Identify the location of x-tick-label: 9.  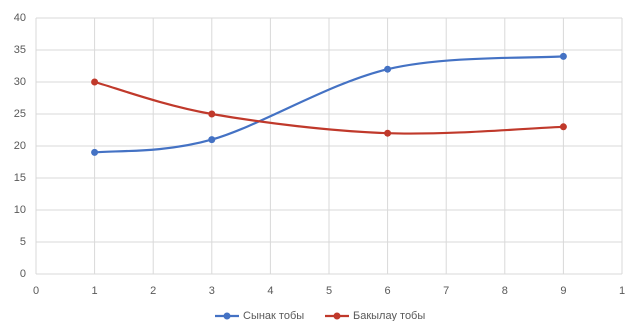
(563, 291).